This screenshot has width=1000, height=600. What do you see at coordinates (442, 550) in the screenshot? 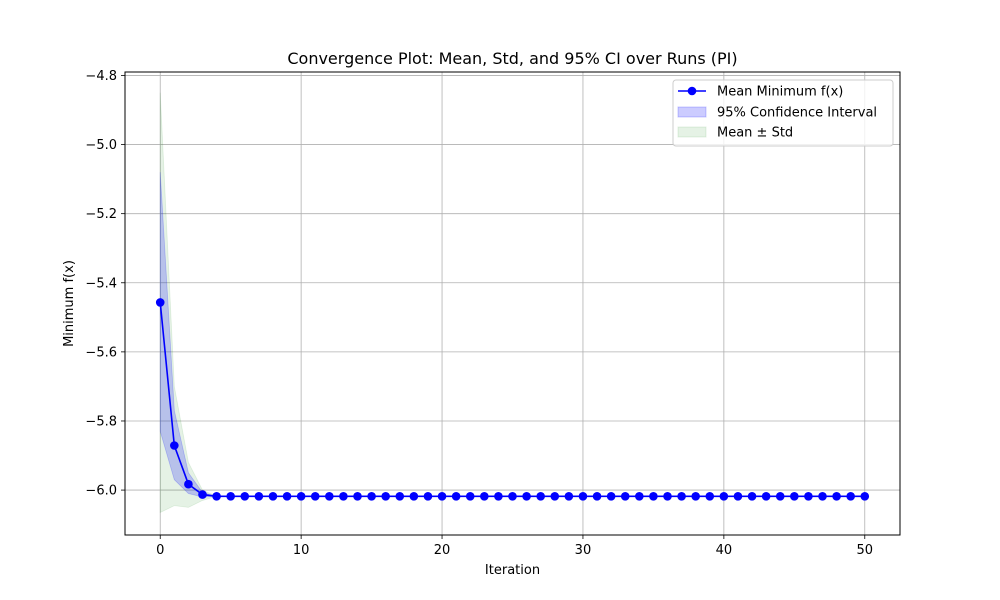
I see `x-tick-label: 20` at bounding box center [442, 550].